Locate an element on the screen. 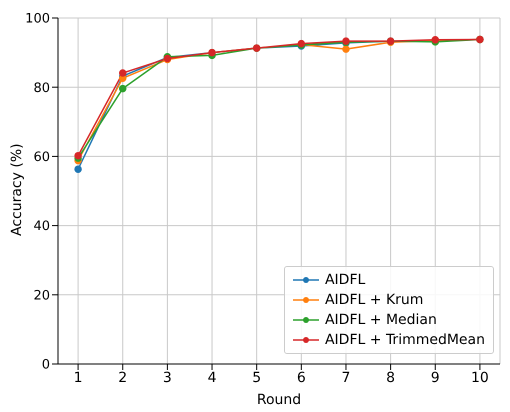 The width and height of the screenshot is (510, 412). y-axis-title: Accuracy (%) is located at coordinates (16, 189).